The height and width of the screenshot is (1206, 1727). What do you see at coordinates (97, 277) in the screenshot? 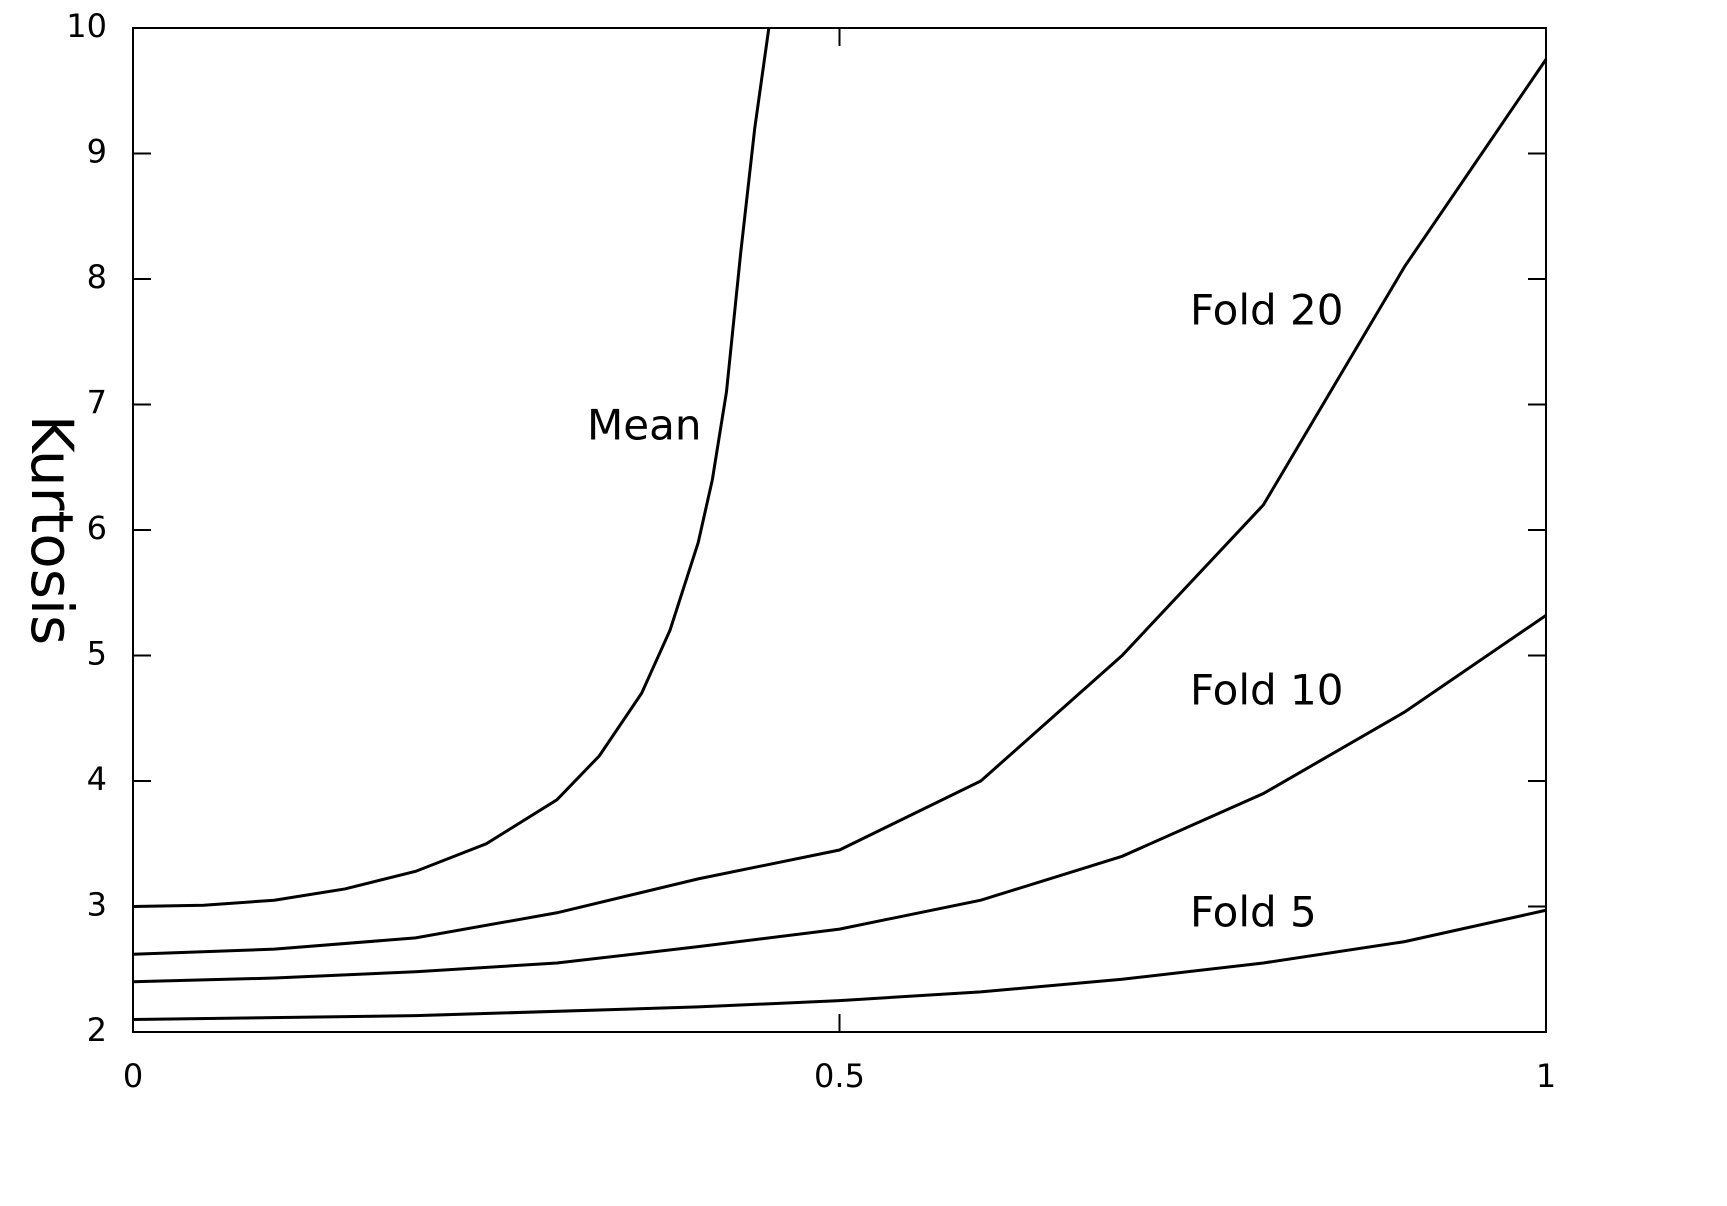
I see `y-tick-label: 8` at bounding box center [97, 277].